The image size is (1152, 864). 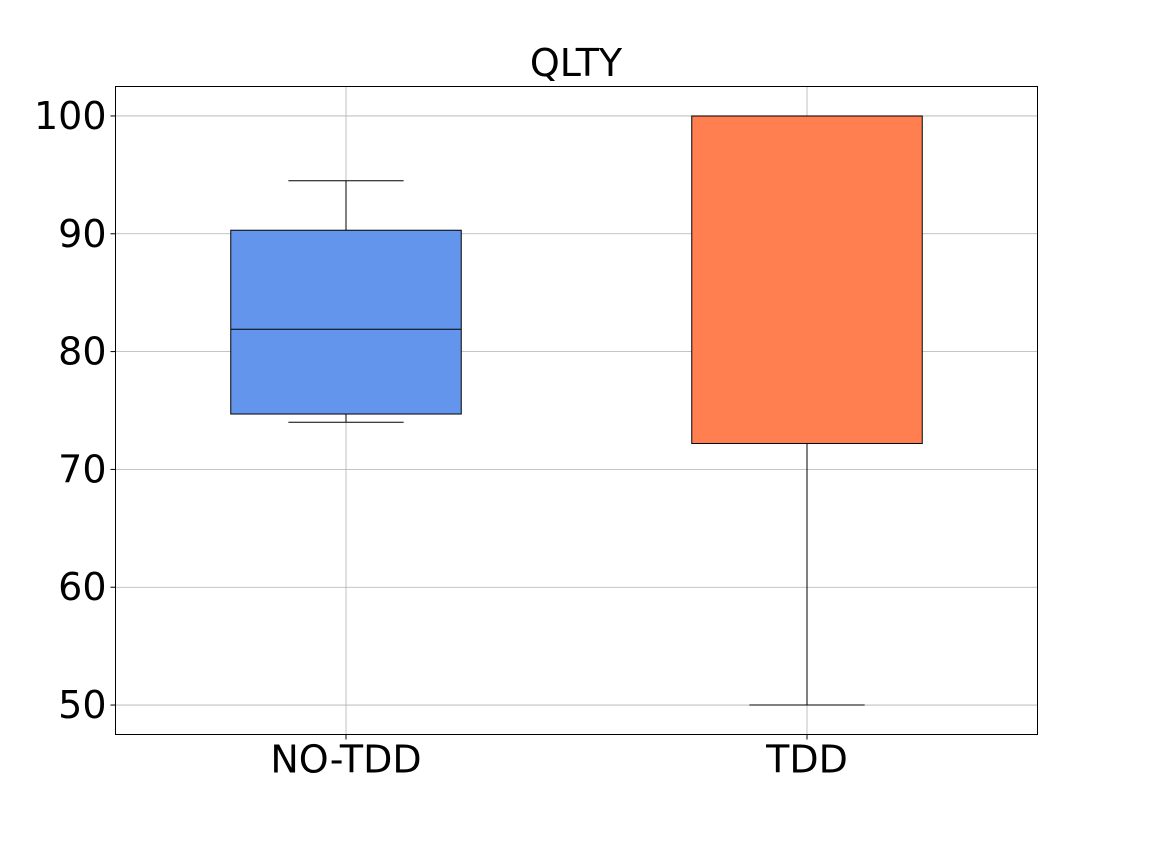 I want to click on x-tick-label-1: TDD, so click(x=806, y=760).